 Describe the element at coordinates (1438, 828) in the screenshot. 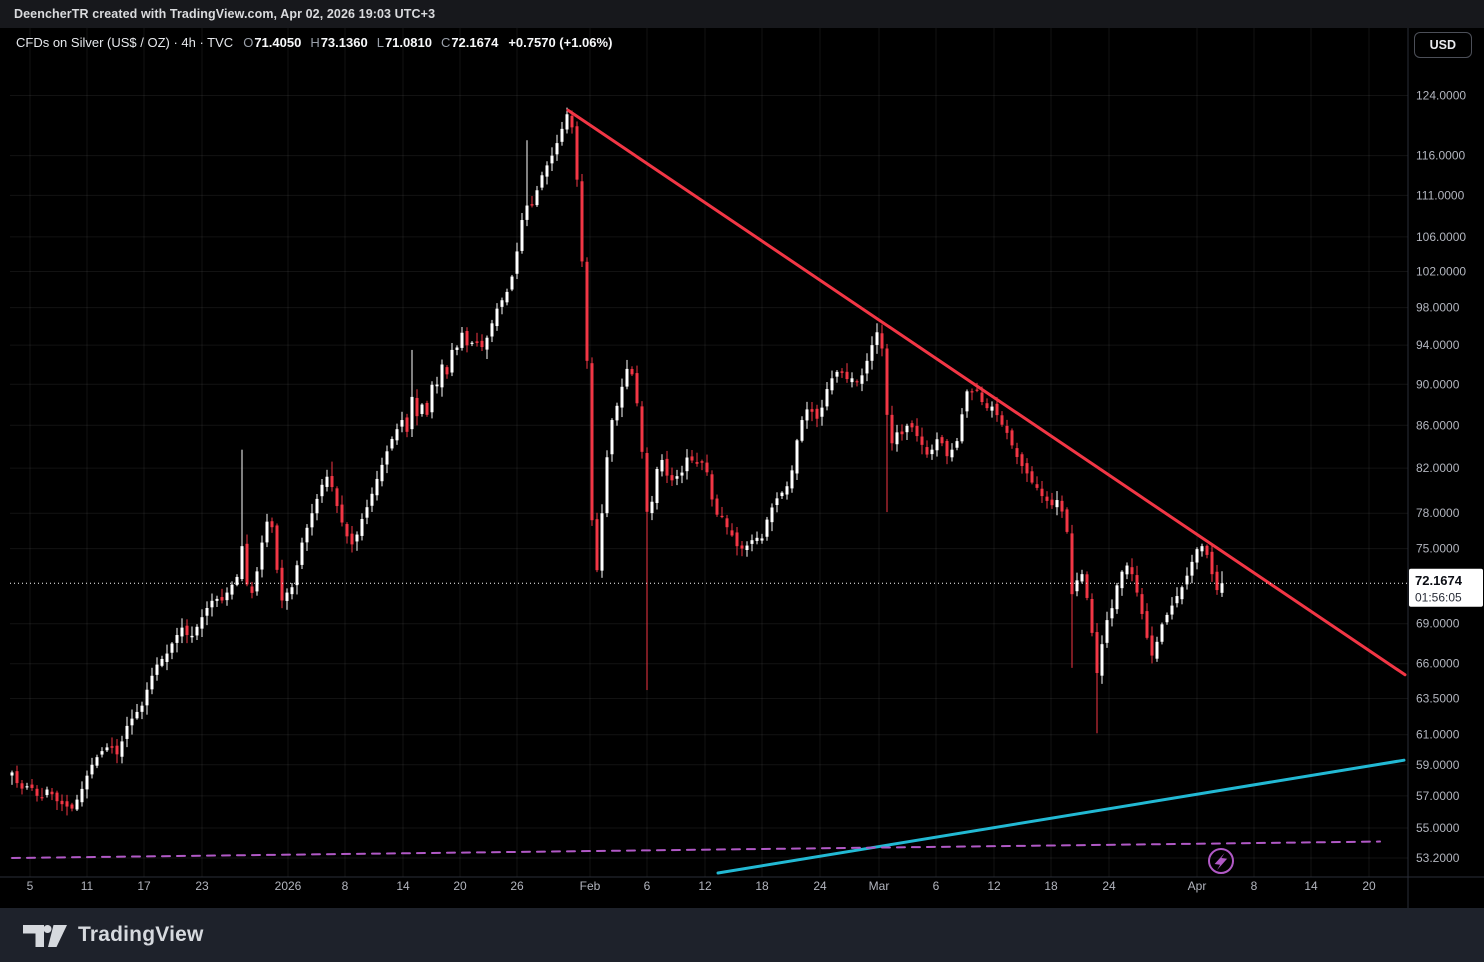

I see `price-axis-label: 55.0000` at that location.